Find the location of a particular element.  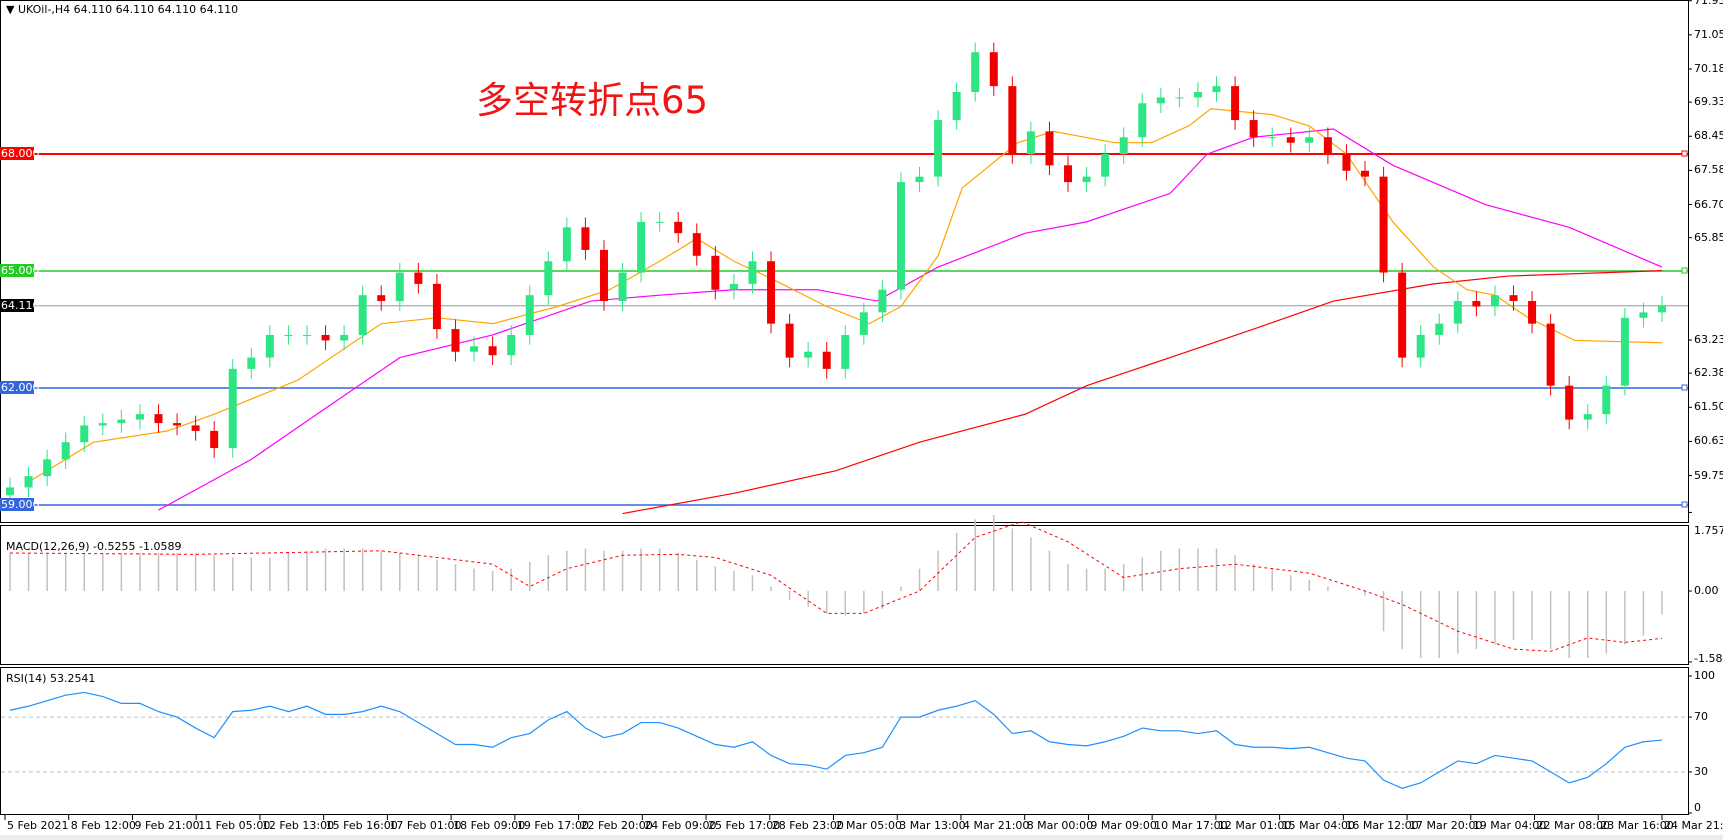

time-axis-label: 15 Mar 04:00 is located at coordinates (1318, 825).